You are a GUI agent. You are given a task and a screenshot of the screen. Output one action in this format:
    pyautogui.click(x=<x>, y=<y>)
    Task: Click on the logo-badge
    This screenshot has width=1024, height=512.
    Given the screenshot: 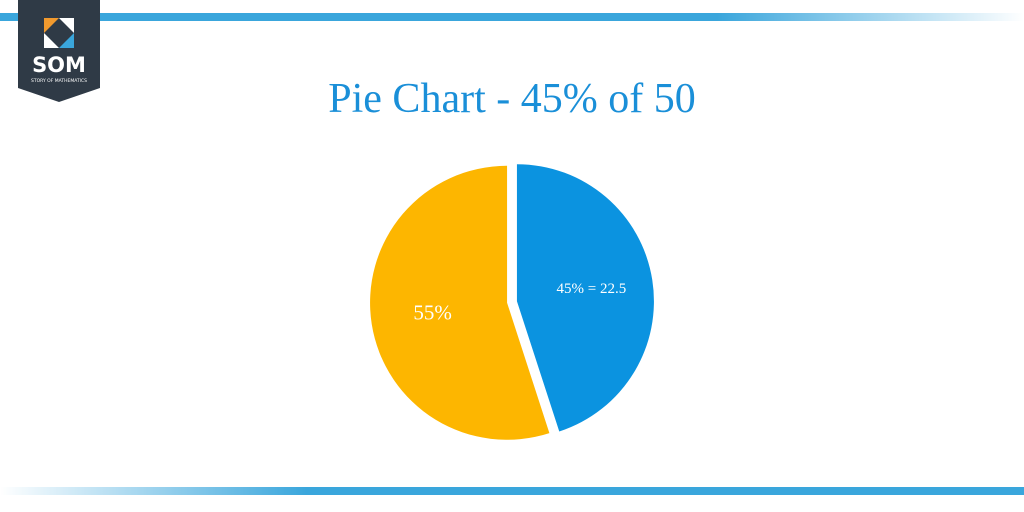 What is the action you would take?
    pyautogui.click(x=59, y=51)
    